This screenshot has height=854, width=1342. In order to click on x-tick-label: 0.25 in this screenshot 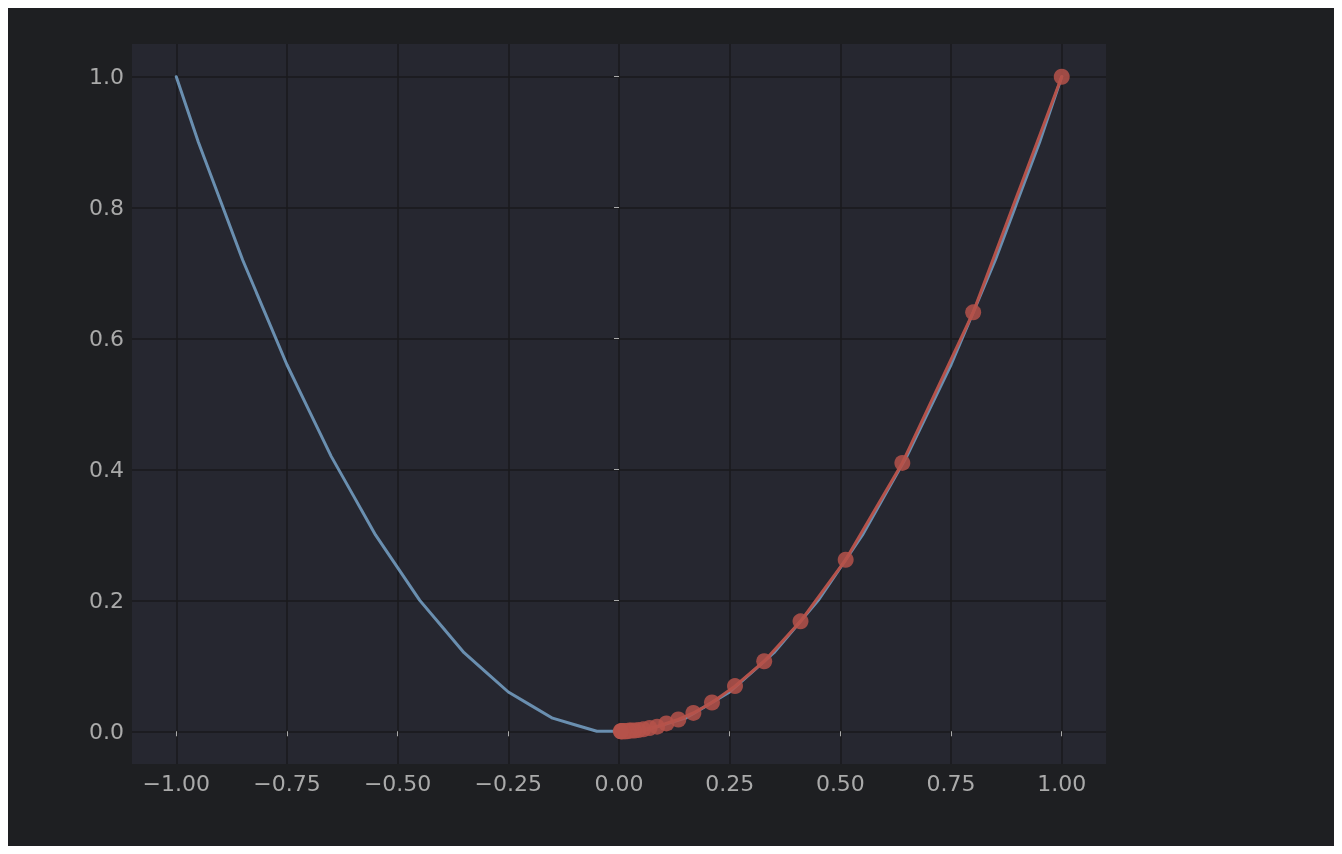, I will do `click(730, 783)`.